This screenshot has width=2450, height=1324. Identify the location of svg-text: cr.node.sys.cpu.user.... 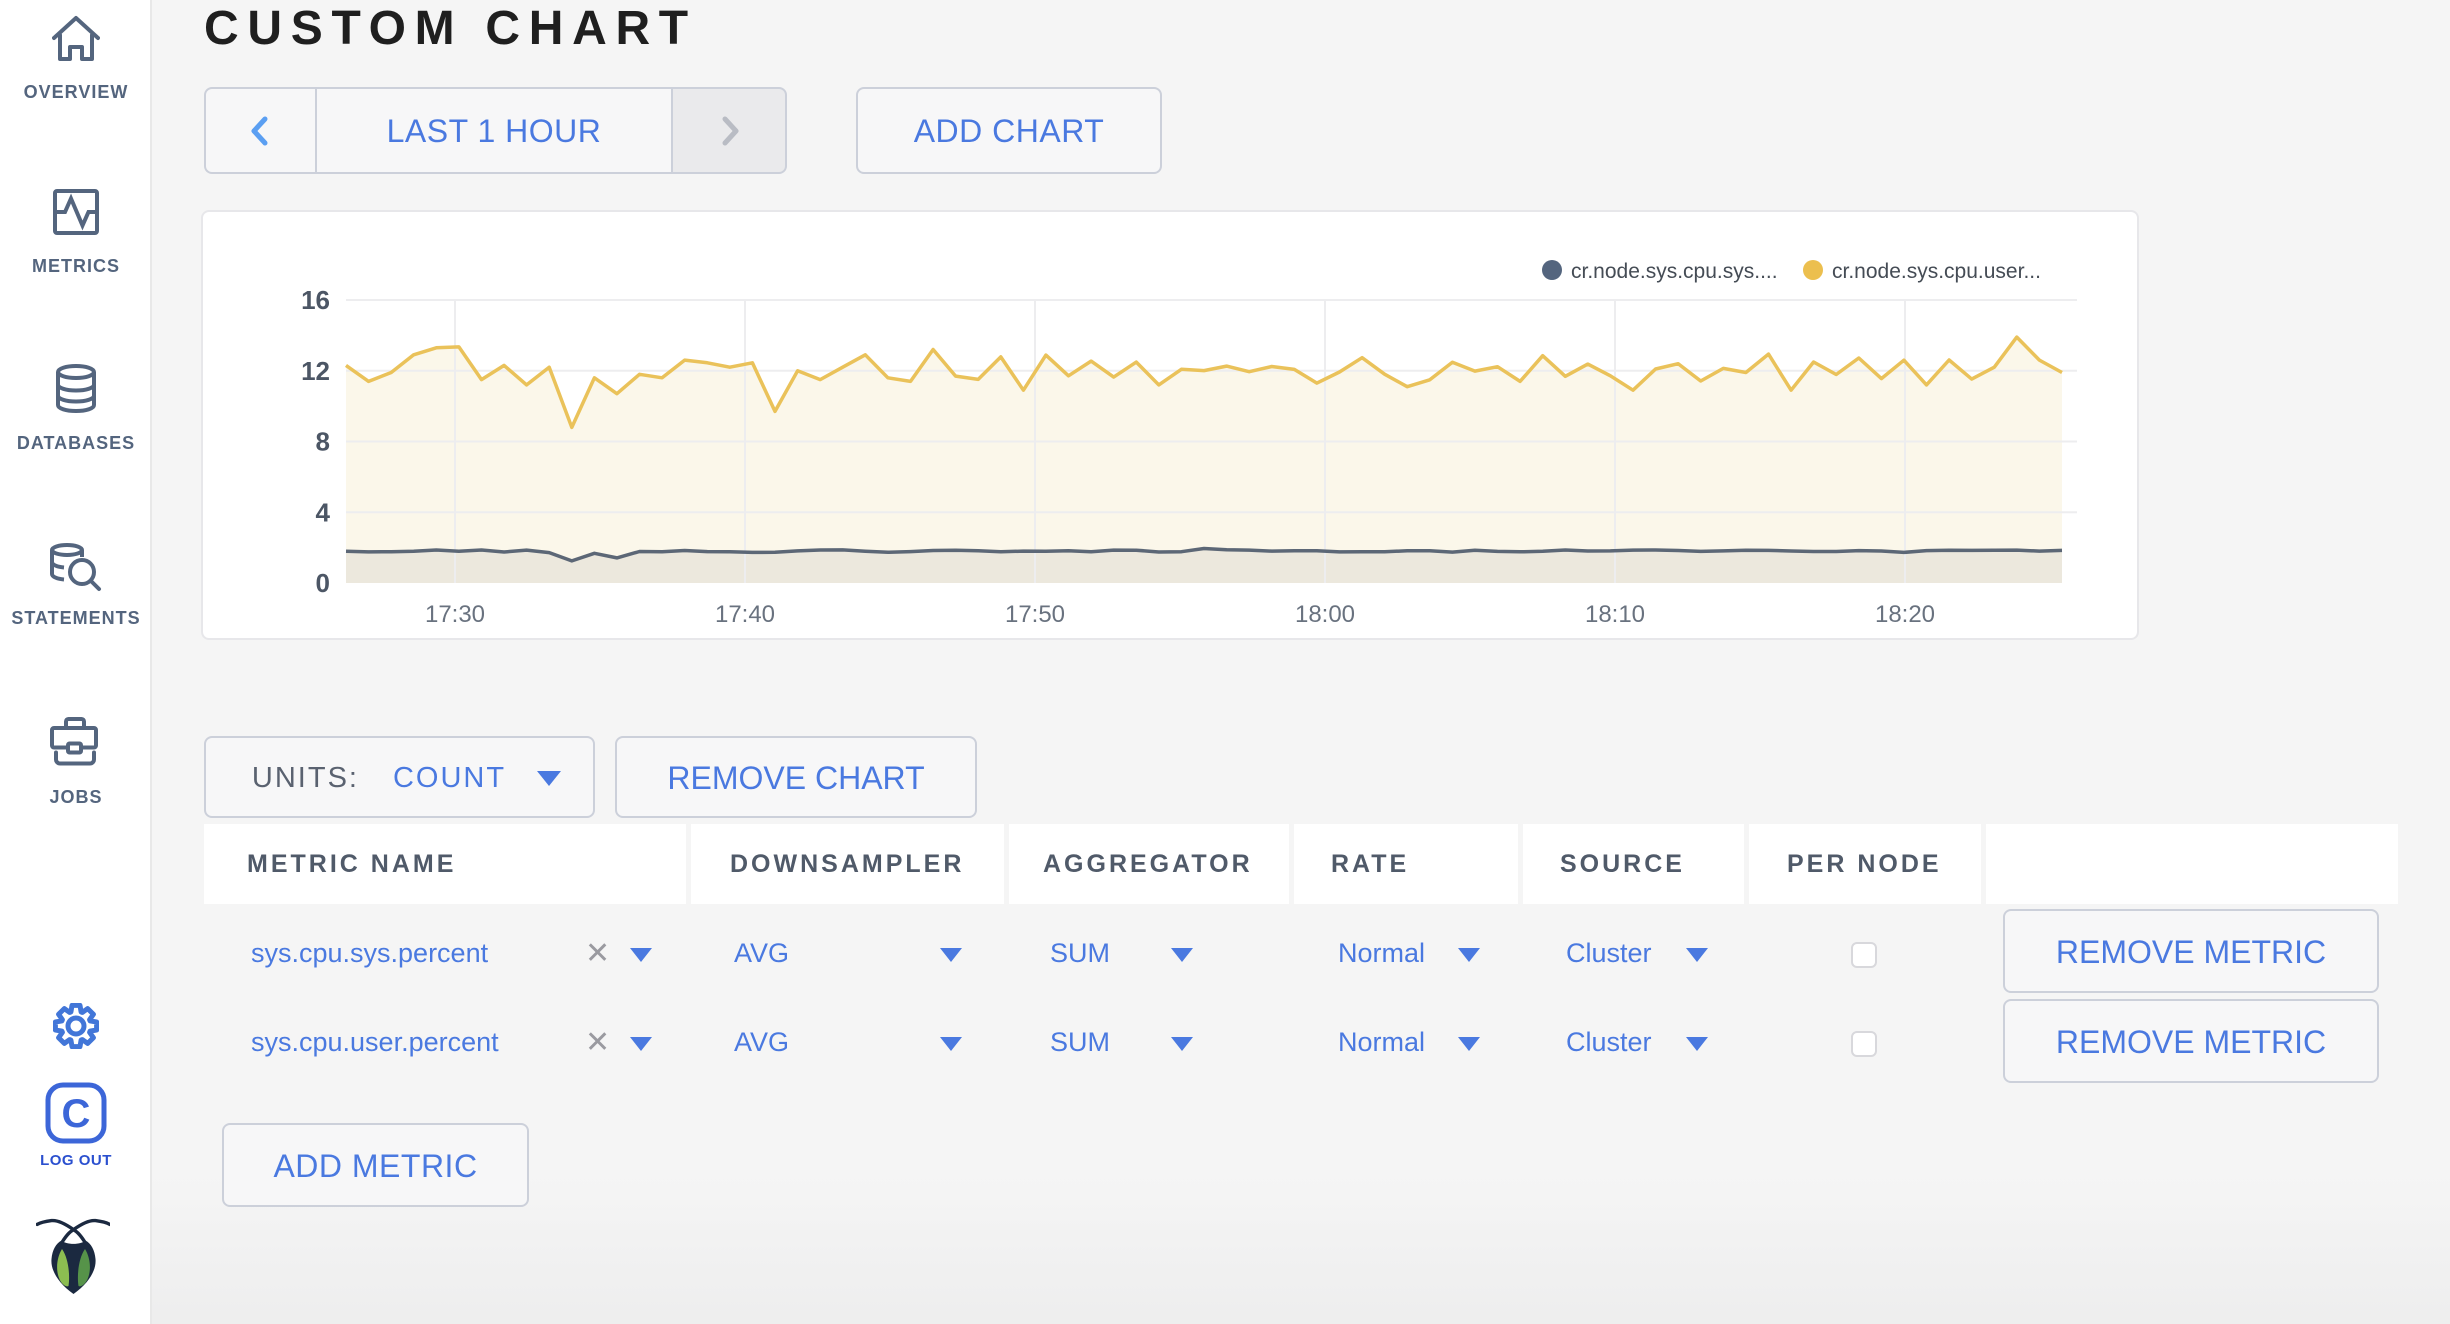
(1936, 271).